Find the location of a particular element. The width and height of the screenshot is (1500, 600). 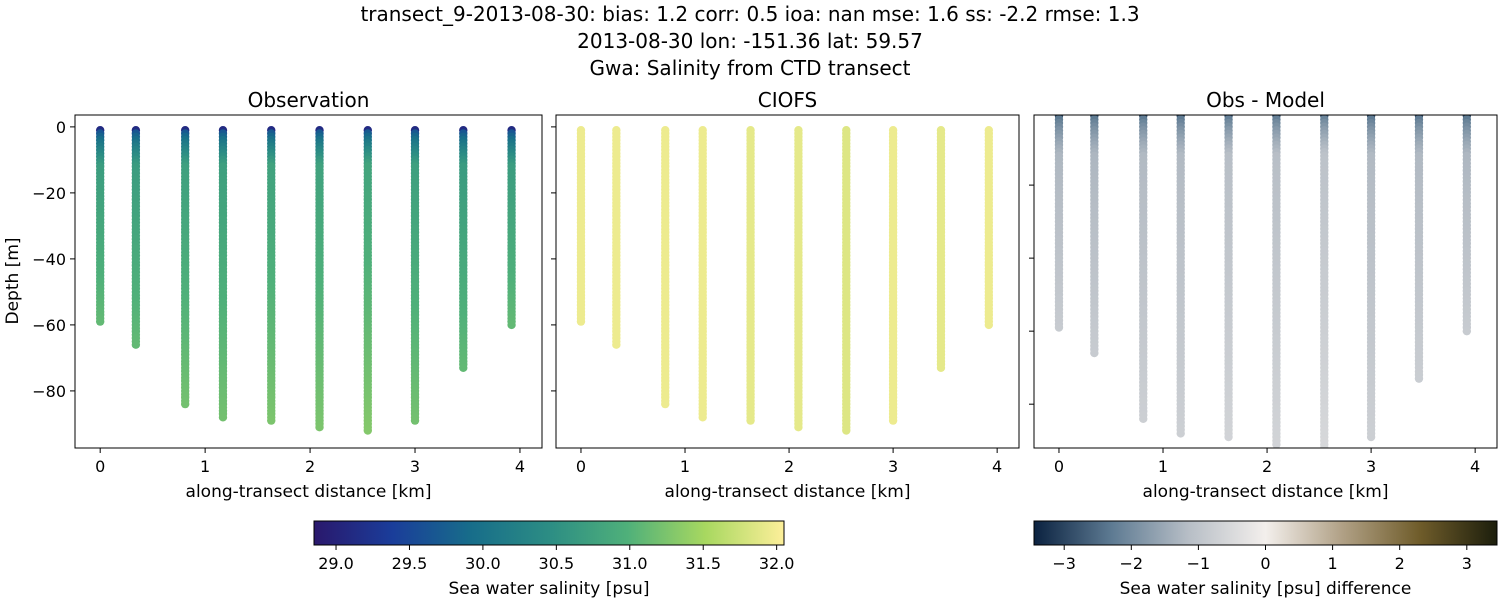

colorbar-tick-label: 1 is located at coordinates (1333, 563).